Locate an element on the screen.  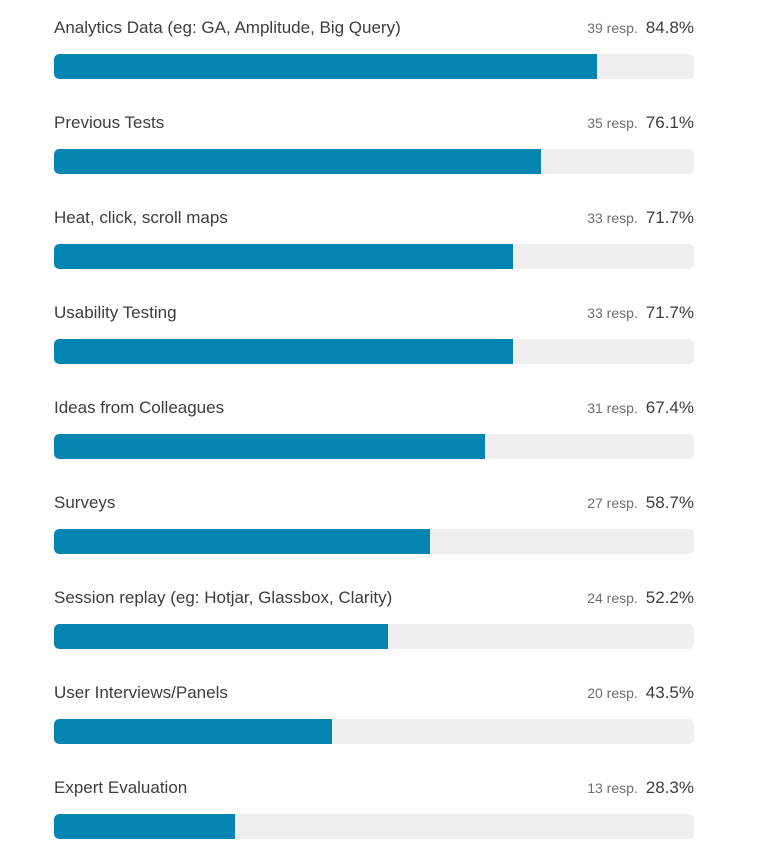
result-row: User Interviews/Panels 20 resp. 43.5% is located at coordinates (374, 713).